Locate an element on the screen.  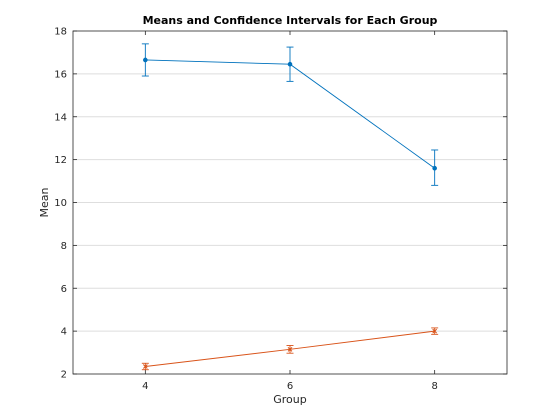
x-tick-label: 8 is located at coordinates (434, 386).